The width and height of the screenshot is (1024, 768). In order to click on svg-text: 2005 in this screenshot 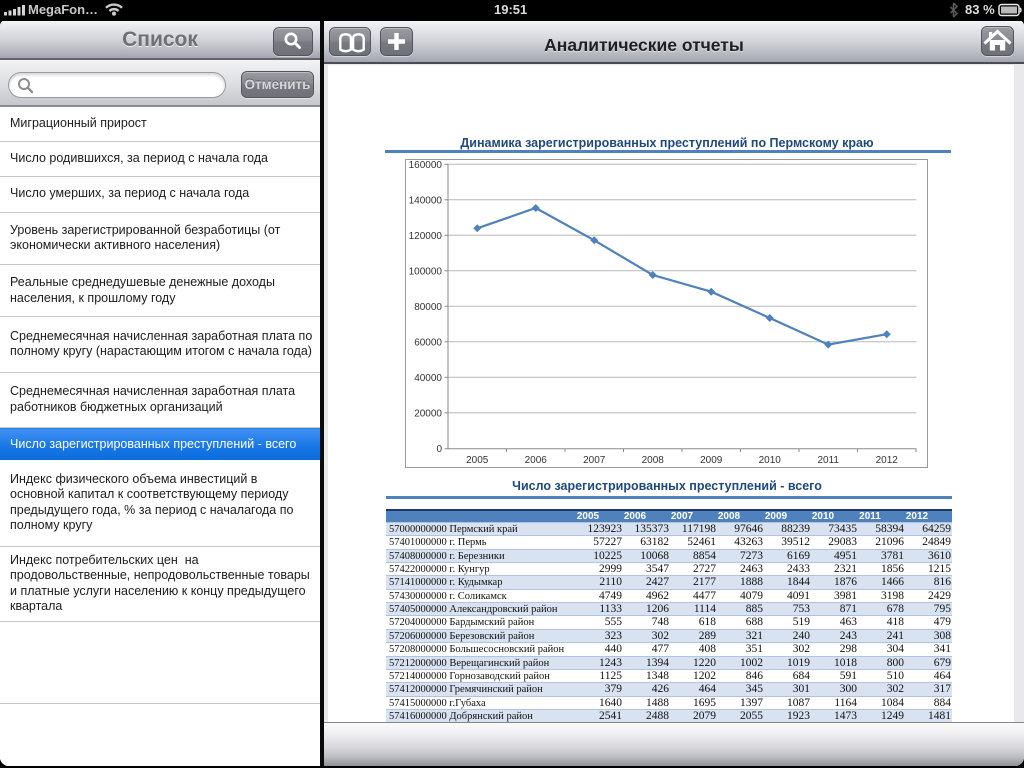, I will do `click(477, 460)`.